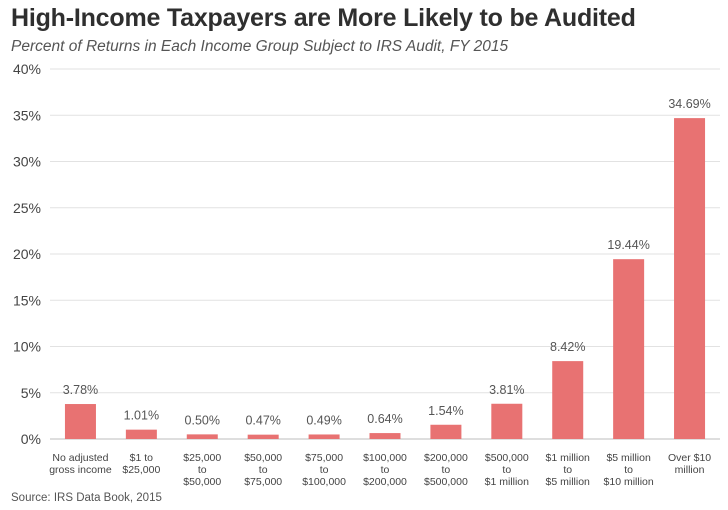 The height and width of the screenshot is (510, 728). What do you see at coordinates (80, 458) in the screenshot?
I see `x-category-label: No adjusted` at bounding box center [80, 458].